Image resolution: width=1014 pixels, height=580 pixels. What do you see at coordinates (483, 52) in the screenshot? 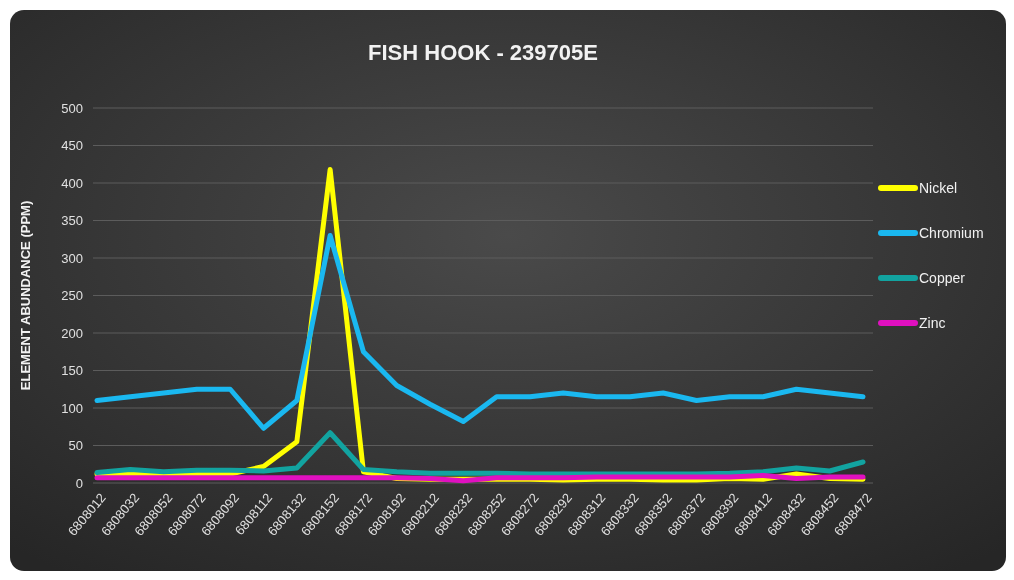
I see `chart-title: FISH HOOK - 239705E` at bounding box center [483, 52].